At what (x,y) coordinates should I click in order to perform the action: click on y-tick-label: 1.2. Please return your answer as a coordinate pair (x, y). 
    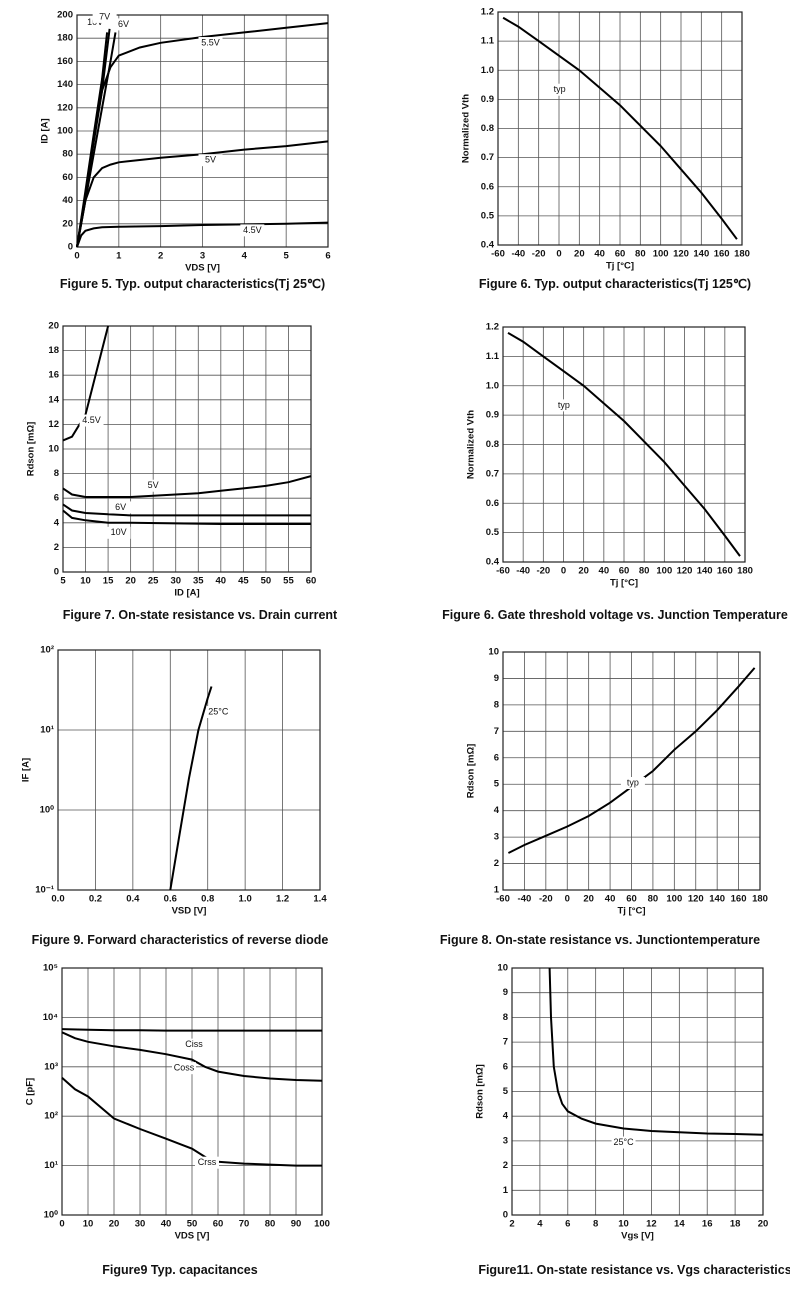
    Looking at the image, I should click on (492, 327).